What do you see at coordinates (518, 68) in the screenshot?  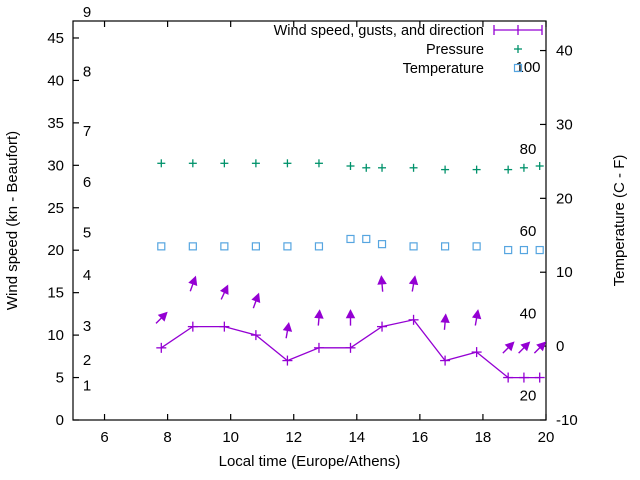 I see `legend-marker-square` at bounding box center [518, 68].